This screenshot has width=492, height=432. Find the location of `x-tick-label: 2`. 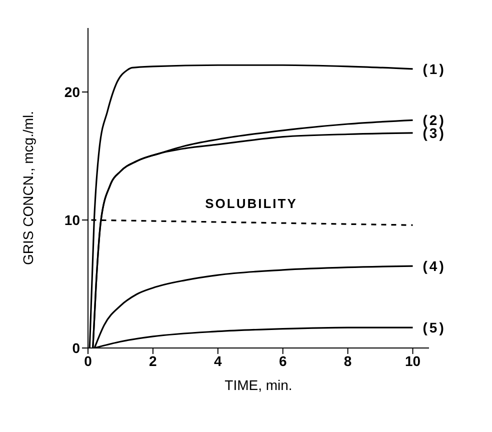

x-tick-label: 2 is located at coordinates (153, 360).